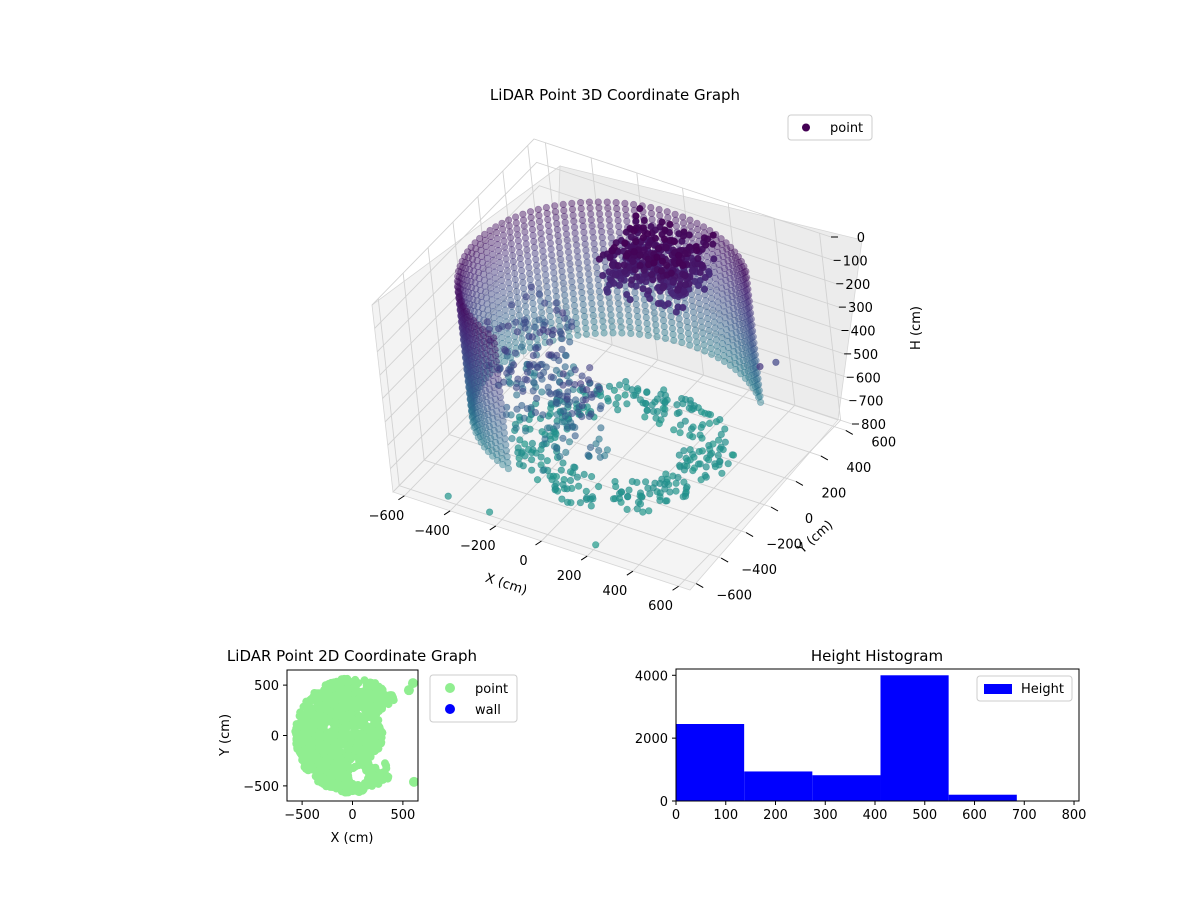 Image resolution: width=1200 pixels, height=900 pixels. I want to click on points-3d, so click(612, 373).